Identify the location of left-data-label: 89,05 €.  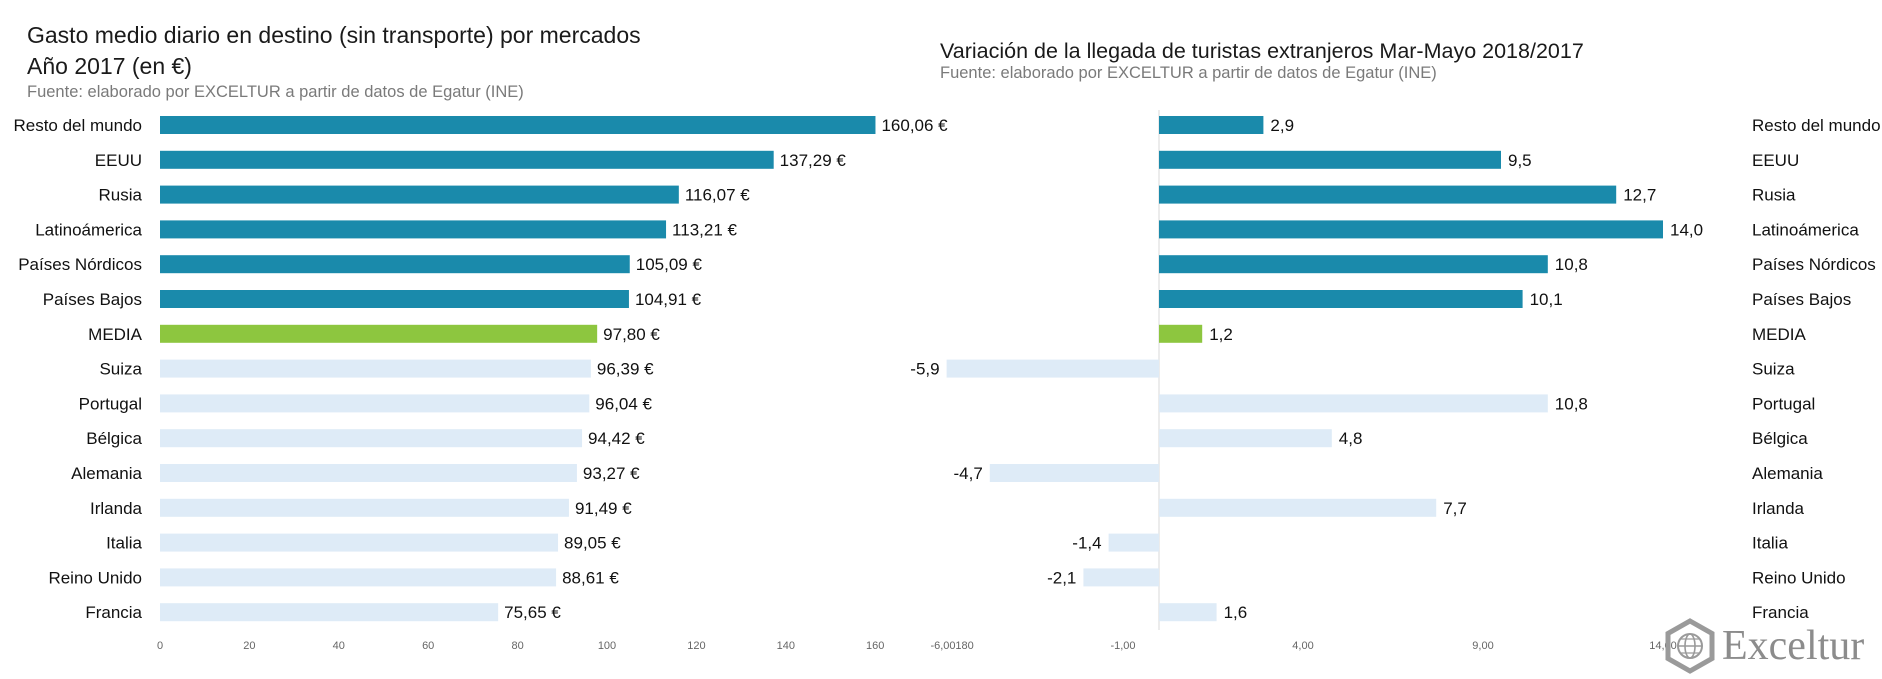
(592, 543).